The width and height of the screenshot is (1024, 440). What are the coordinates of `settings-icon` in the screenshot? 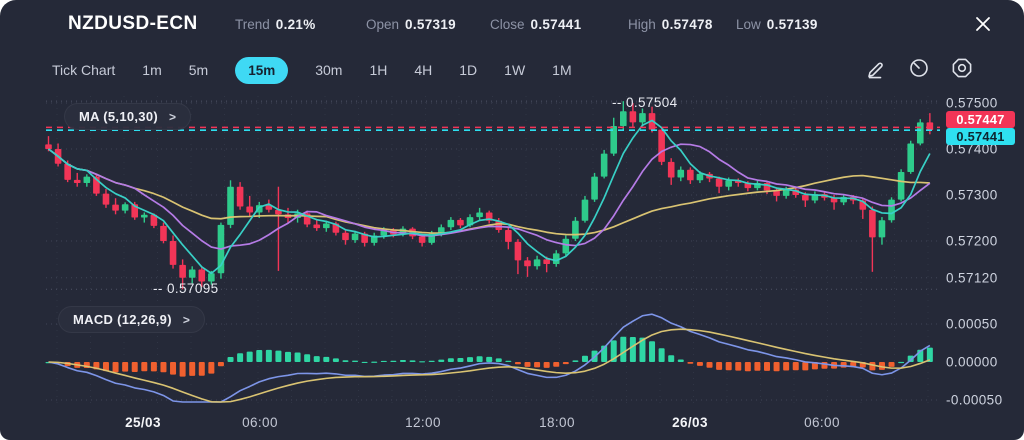 It's located at (962, 68).